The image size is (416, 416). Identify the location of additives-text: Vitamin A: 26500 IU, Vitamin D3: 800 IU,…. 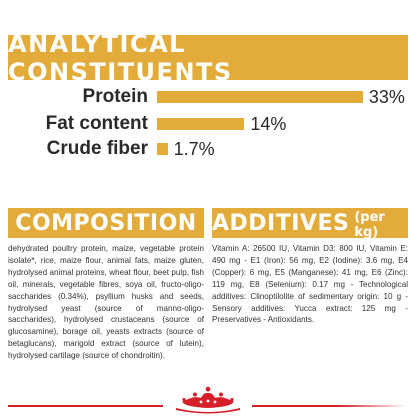
(310, 284).